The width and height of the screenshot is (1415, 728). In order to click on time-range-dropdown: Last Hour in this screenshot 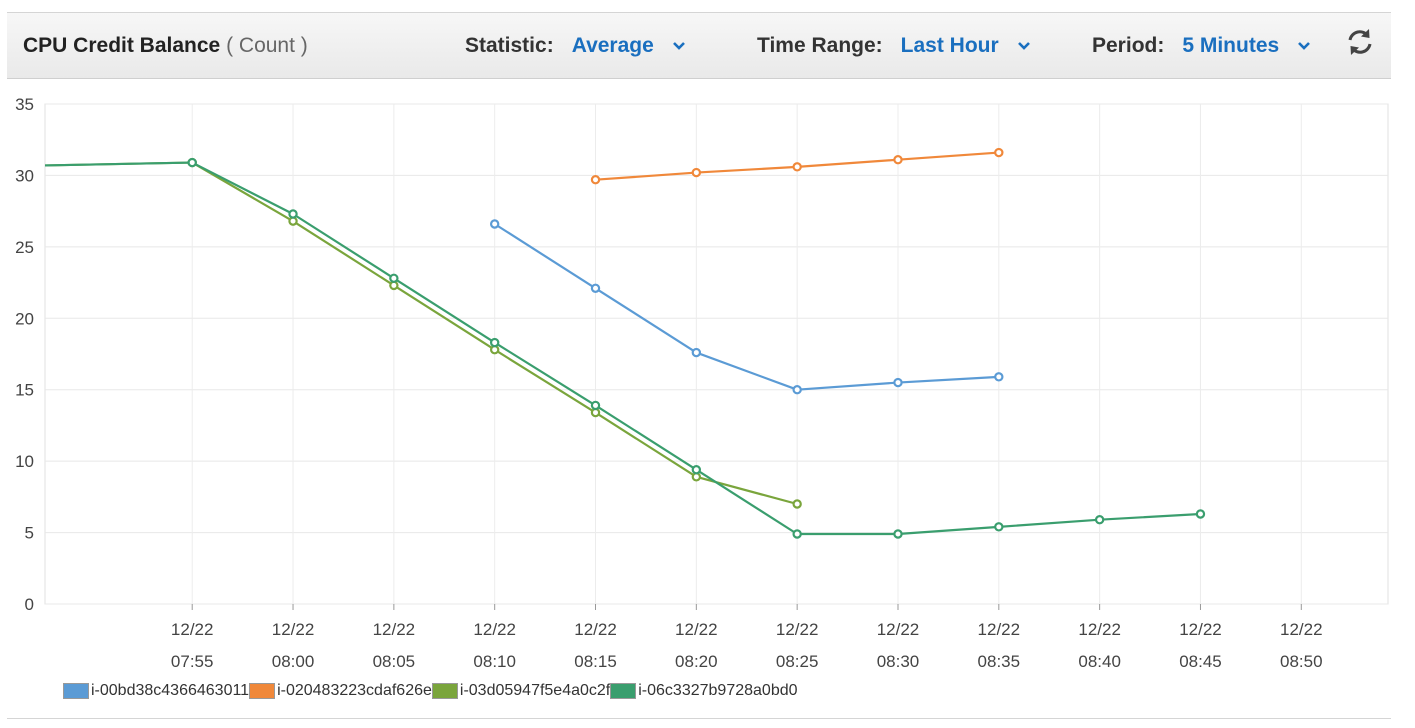, I will do `click(949, 45)`.